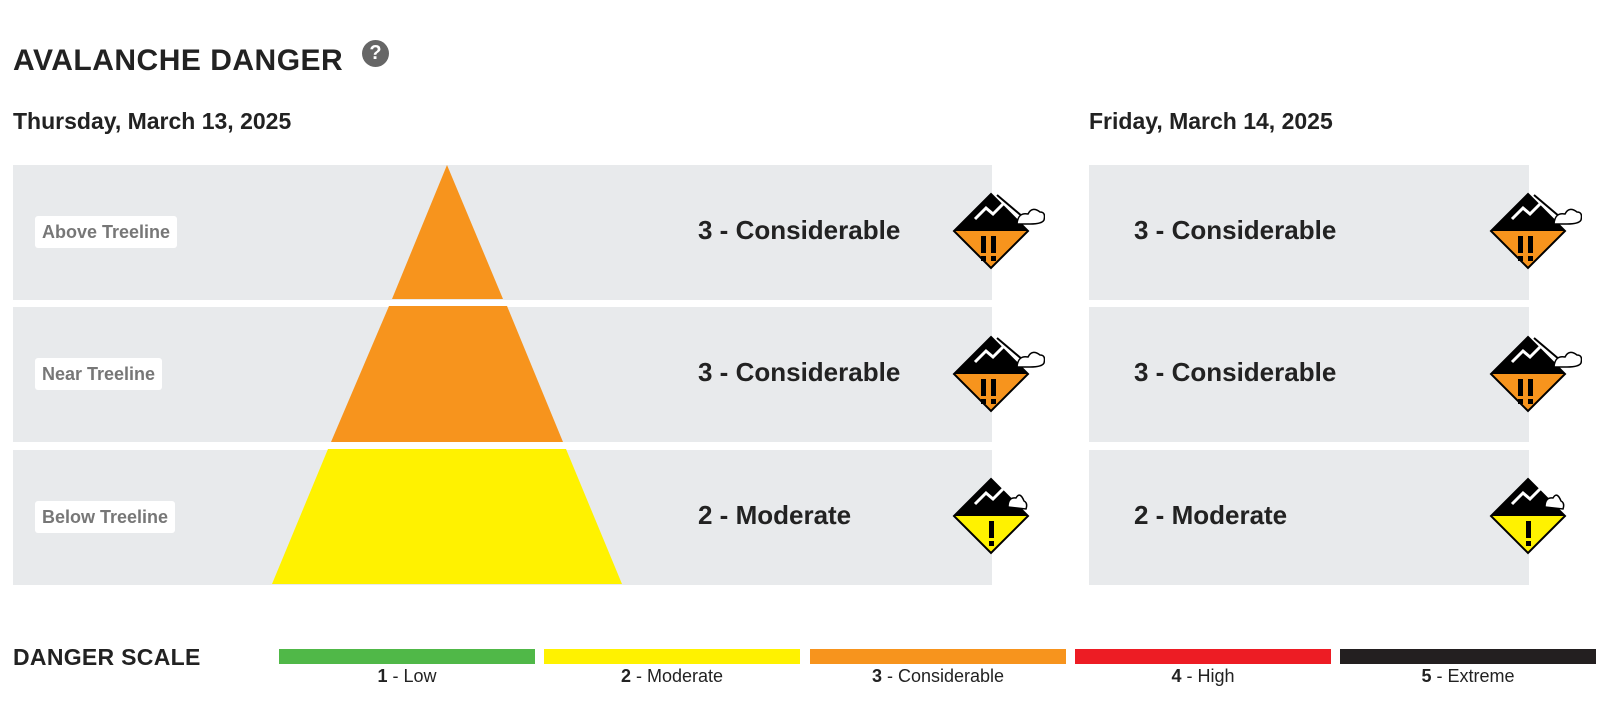 The width and height of the screenshot is (1622, 714). What do you see at coordinates (107, 657) in the screenshot?
I see `danger-scale-title: DANGER SCALE` at bounding box center [107, 657].